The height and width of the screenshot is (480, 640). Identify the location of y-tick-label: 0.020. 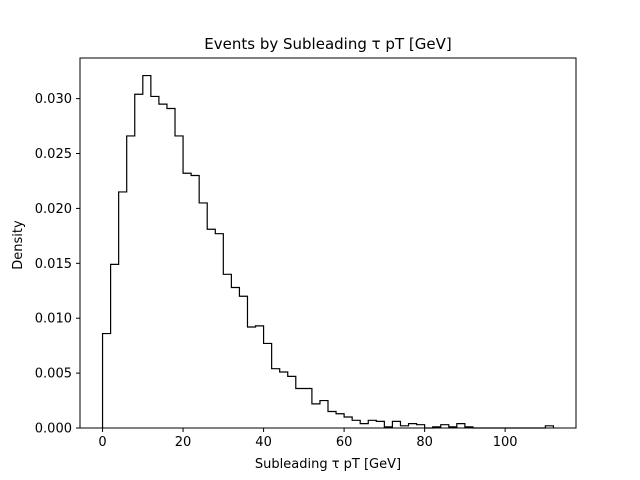
(53, 209).